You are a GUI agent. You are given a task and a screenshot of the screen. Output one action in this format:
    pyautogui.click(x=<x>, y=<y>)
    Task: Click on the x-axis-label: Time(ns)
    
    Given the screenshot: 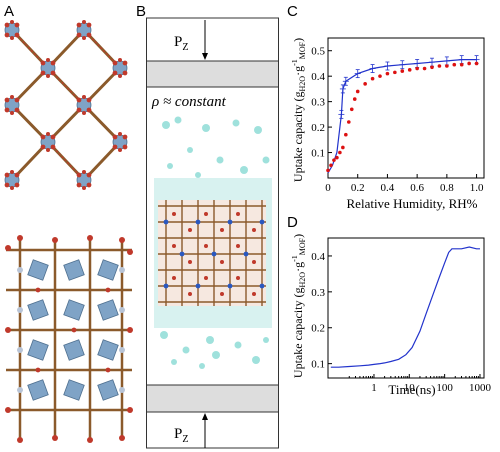 What is the action you would take?
    pyautogui.click(x=411, y=389)
    